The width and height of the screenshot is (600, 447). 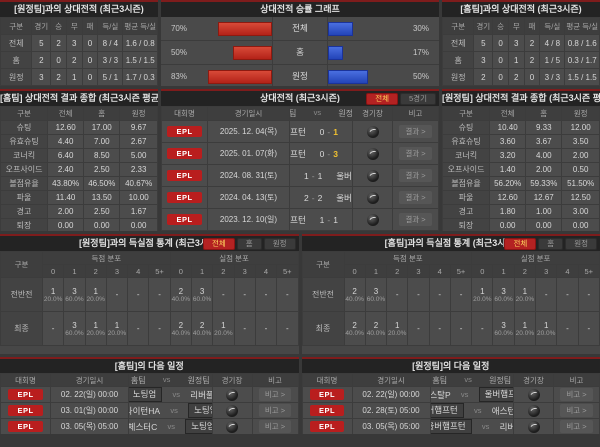 What do you see at coordinates (567, 271) in the screenshot?
I see `goal-count-header: 4` at bounding box center [567, 271].